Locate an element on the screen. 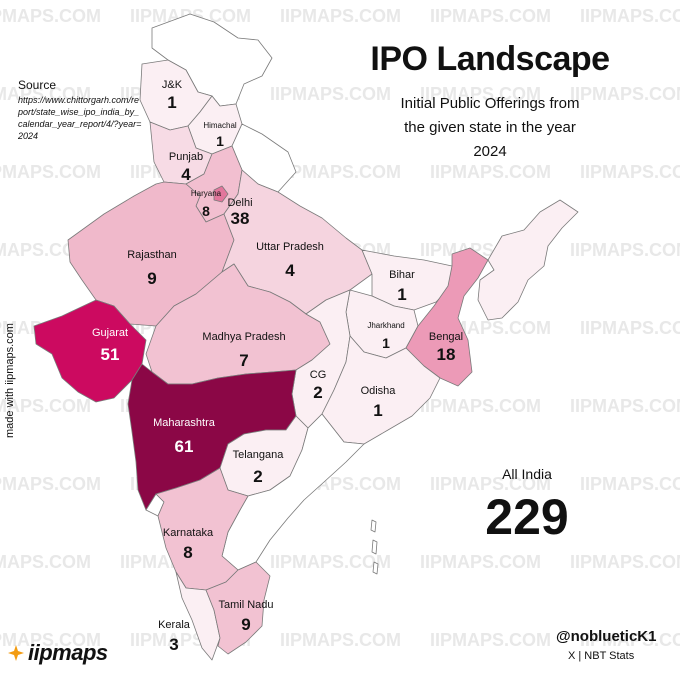 This screenshot has width=680, height=680. region-tamil-nadu is located at coordinates (238, 608).